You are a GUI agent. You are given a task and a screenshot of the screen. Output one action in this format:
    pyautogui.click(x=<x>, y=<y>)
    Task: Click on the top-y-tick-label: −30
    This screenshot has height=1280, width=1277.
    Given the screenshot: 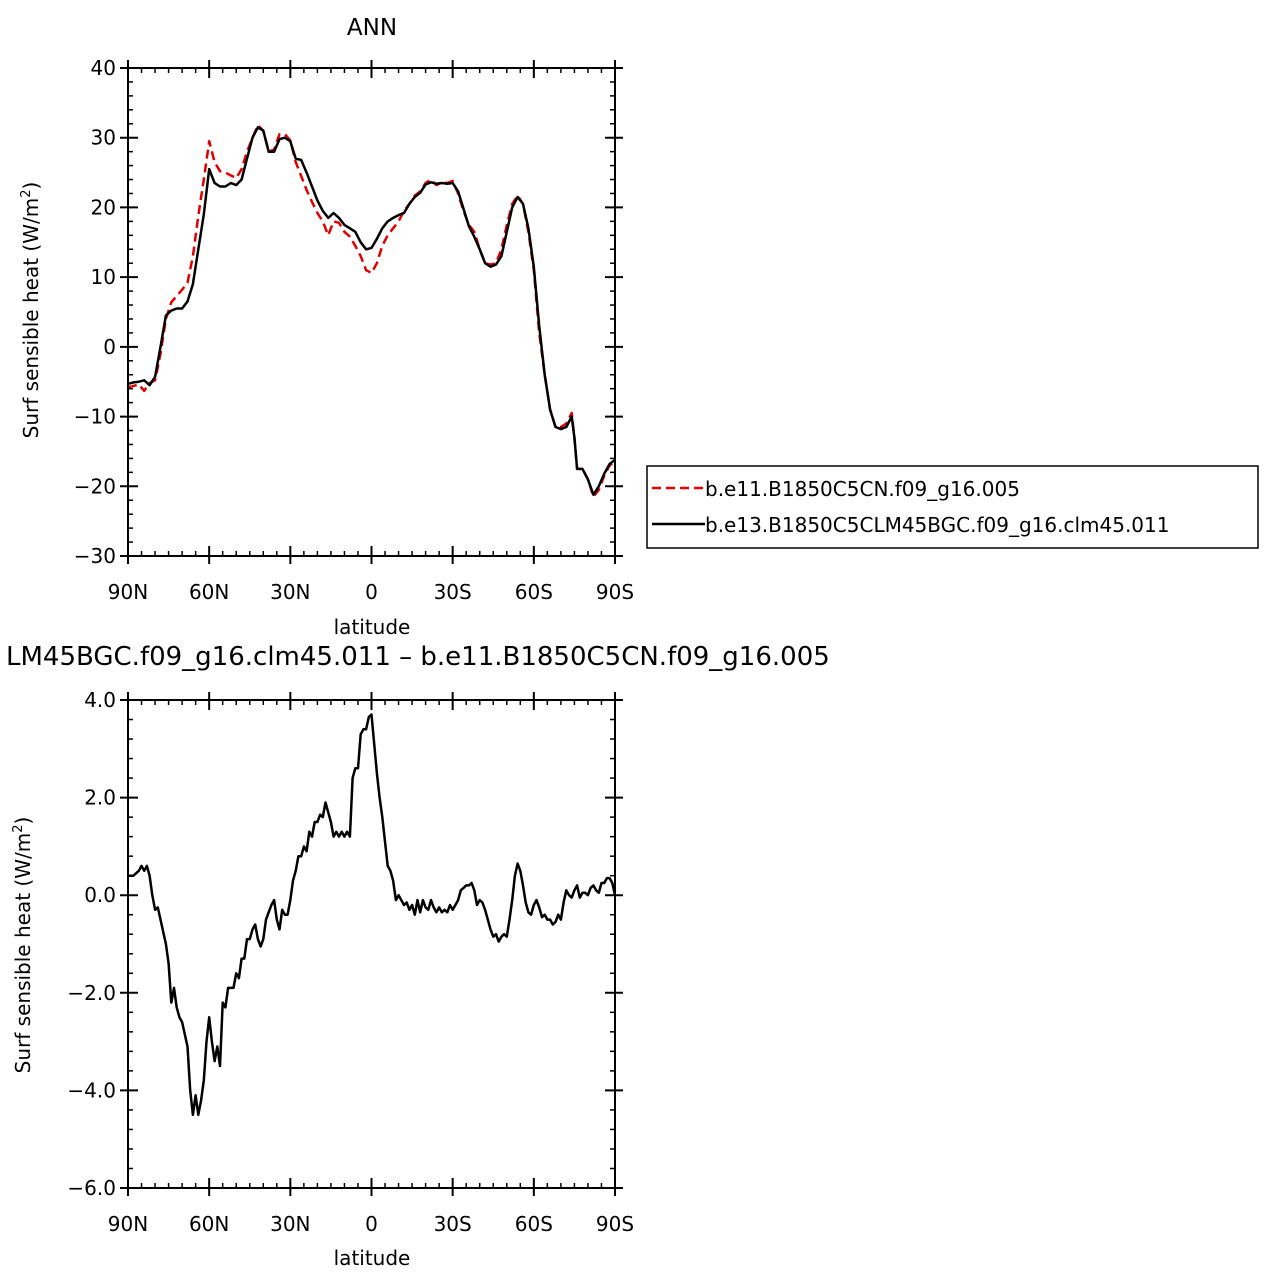 What is the action you would take?
    pyautogui.click(x=95, y=556)
    